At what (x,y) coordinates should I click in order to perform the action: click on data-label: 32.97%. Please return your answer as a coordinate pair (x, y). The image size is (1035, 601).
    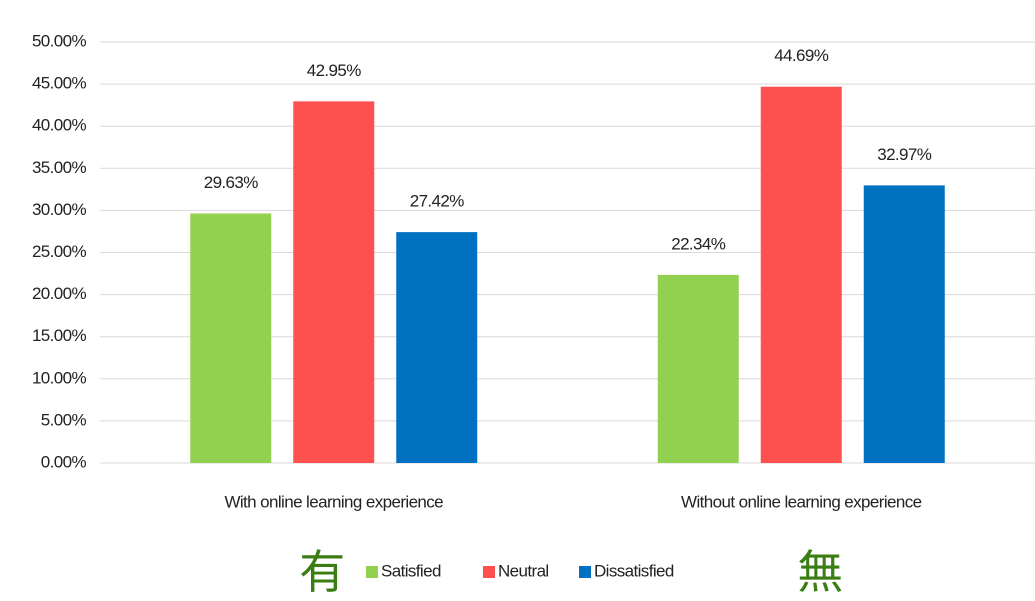
    Looking at the image, I should click on (904, 154).